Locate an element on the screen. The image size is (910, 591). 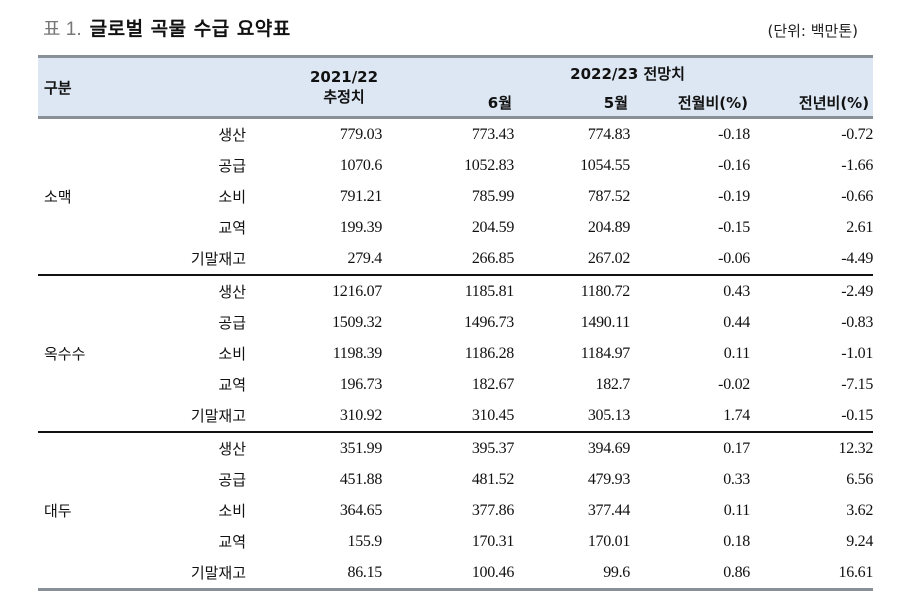
header-projection: 2022/23 전망치 is located at coordinates (628, 71).